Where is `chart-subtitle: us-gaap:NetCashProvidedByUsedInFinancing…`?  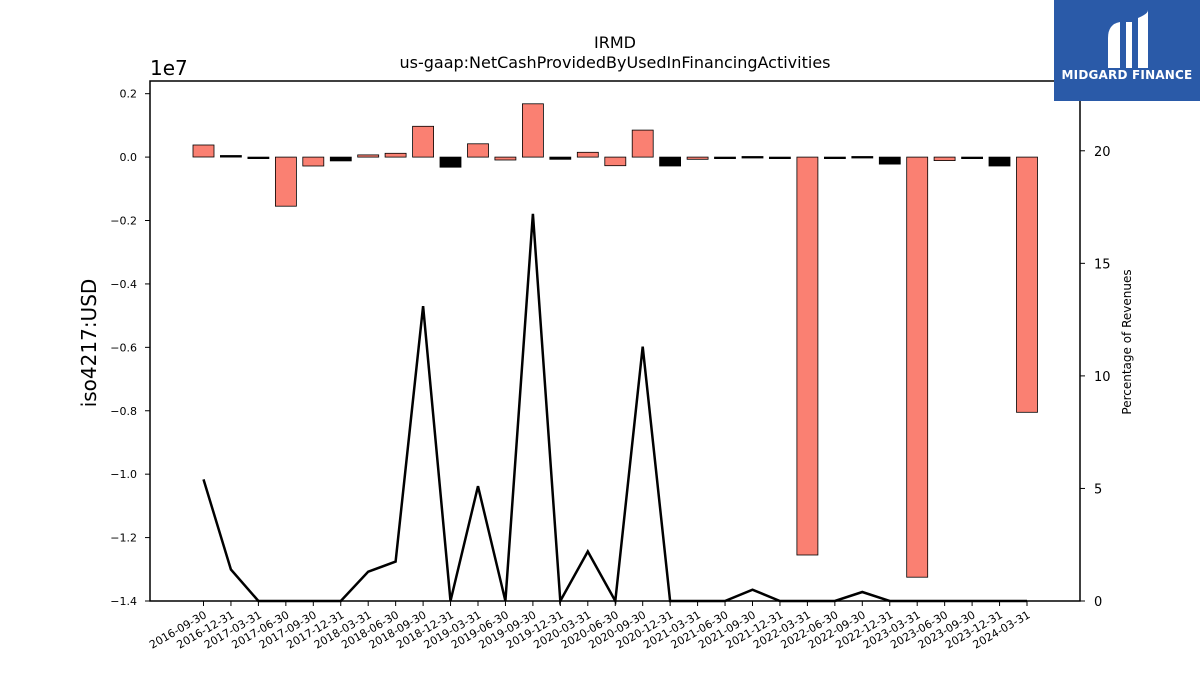 chart-subtitle: us-gaap:NetCashProvidedByUsedInFinancing… is located at coordinates (614, 62).